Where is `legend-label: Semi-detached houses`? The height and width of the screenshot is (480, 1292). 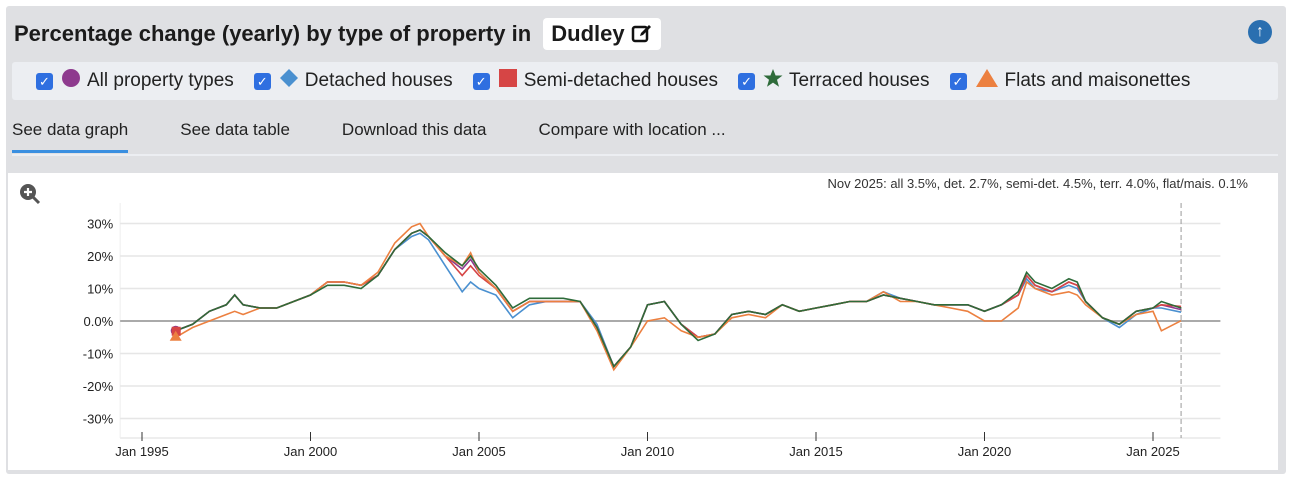
legend-label: Semi-detached houses is located at coordinates (621, 80).